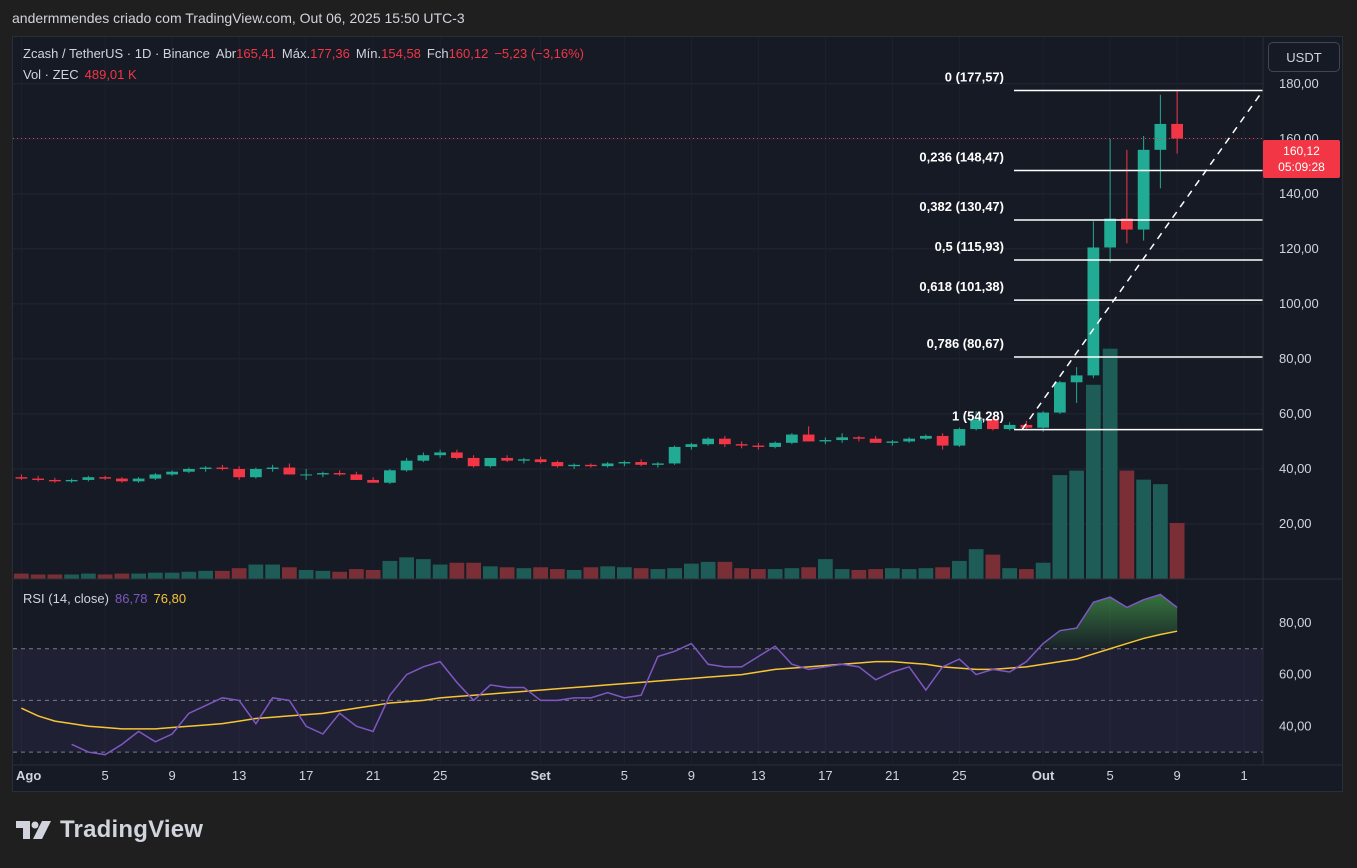 The height and width of the screenshot is (868, 1357). I want to click on rsi-ma-value: 76,80, so click(170, 598).